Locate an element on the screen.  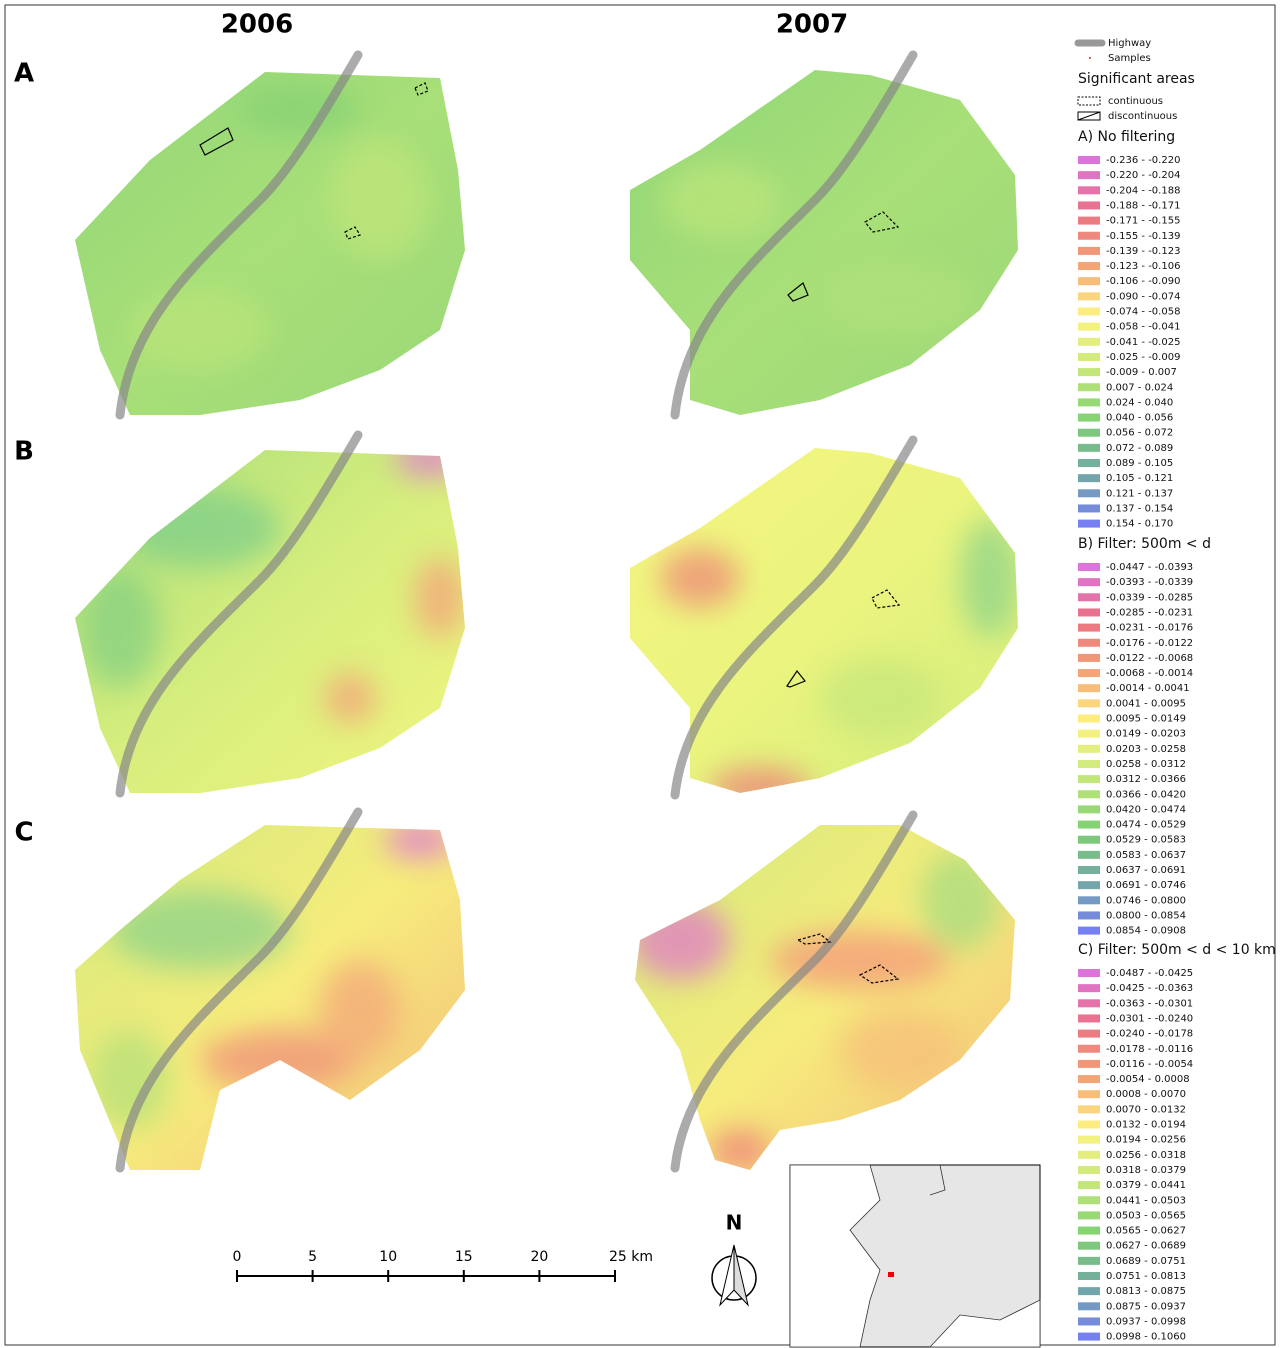
legend-significant: Significant areas is located at coordinates (1136, 79).